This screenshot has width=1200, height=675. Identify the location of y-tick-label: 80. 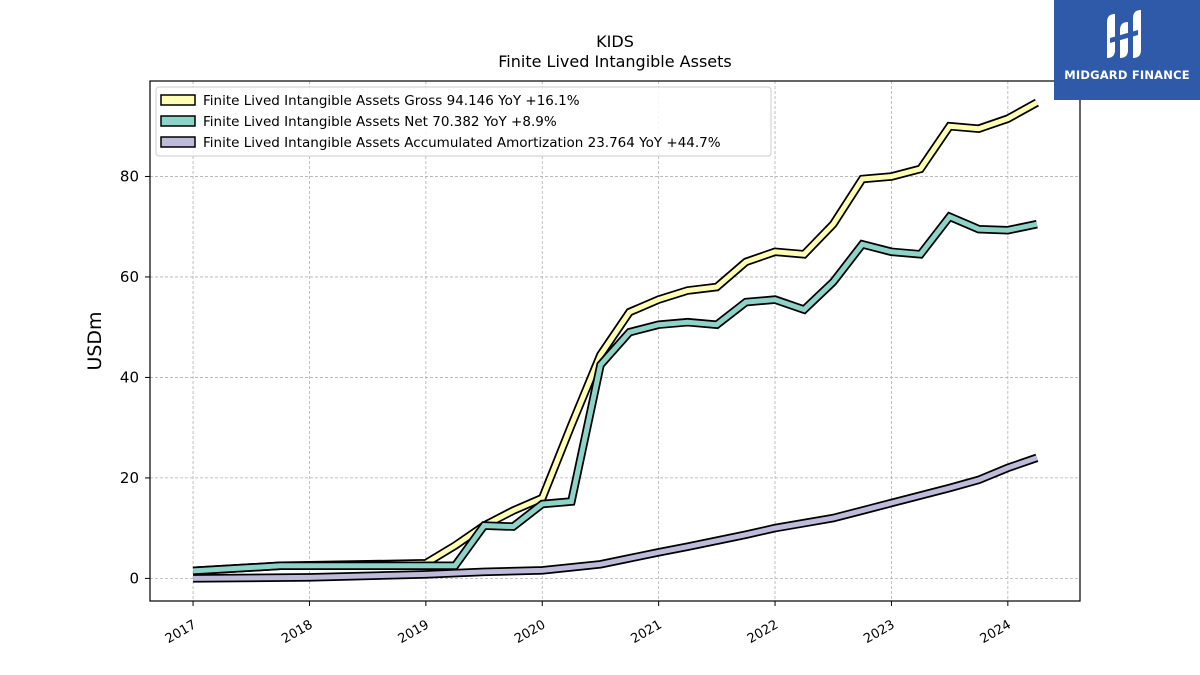
(129, 176).